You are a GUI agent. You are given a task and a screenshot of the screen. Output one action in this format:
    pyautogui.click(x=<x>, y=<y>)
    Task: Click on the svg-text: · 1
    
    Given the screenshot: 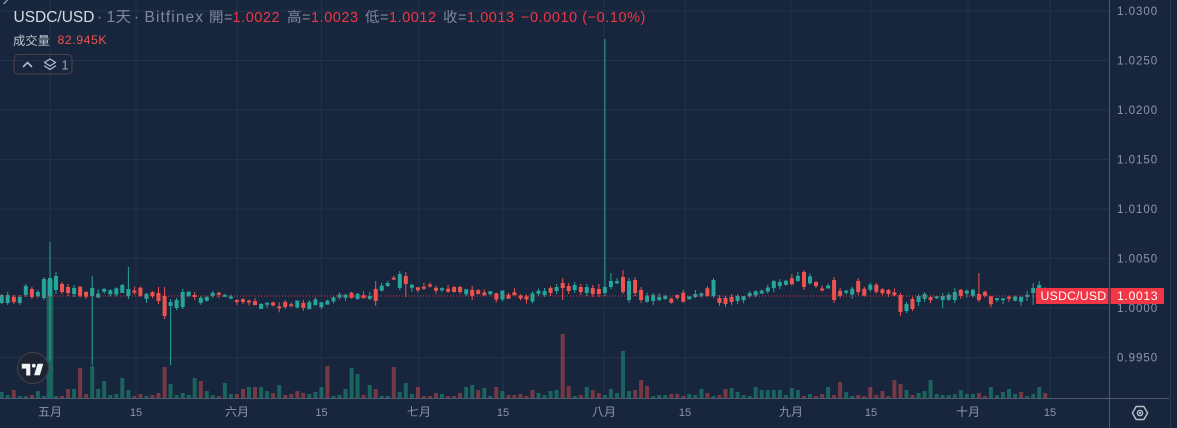 What is the action you would take?
    pyautogui.click(x=106, y=17)
    